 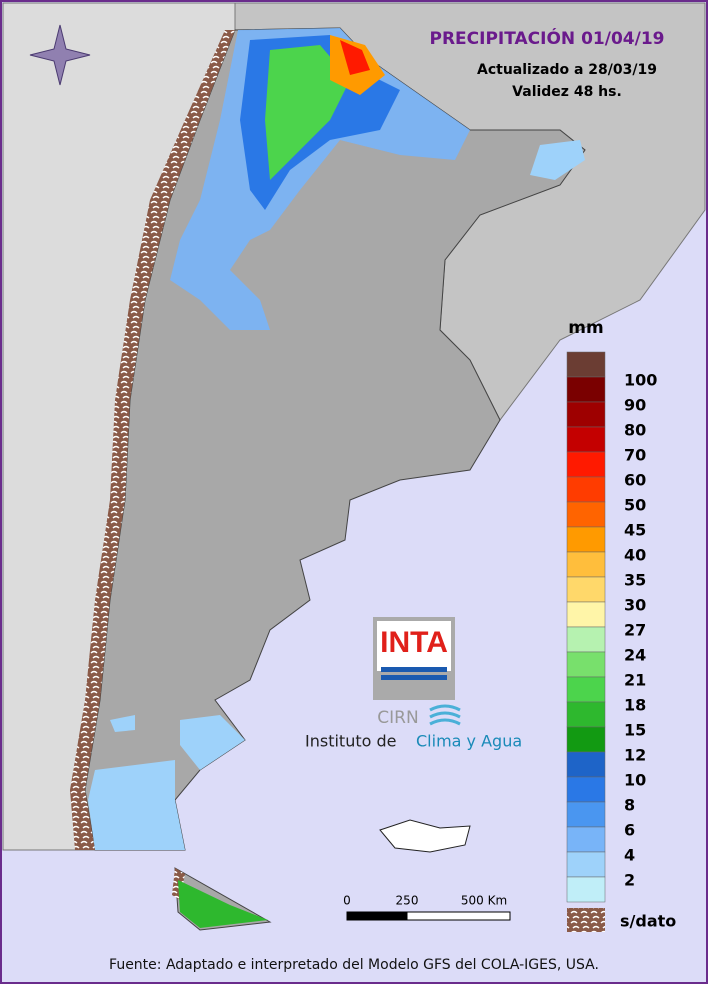 I want to click on legend-label: 8, so click(x=629, y=805).